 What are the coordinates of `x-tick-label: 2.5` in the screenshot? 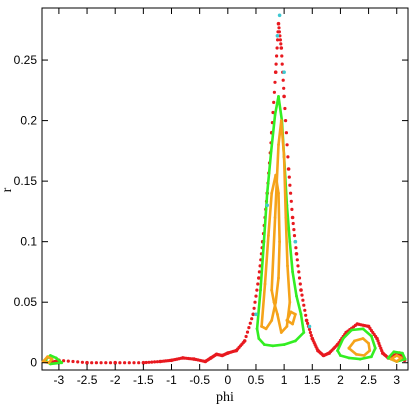 It's located at (368, 380).